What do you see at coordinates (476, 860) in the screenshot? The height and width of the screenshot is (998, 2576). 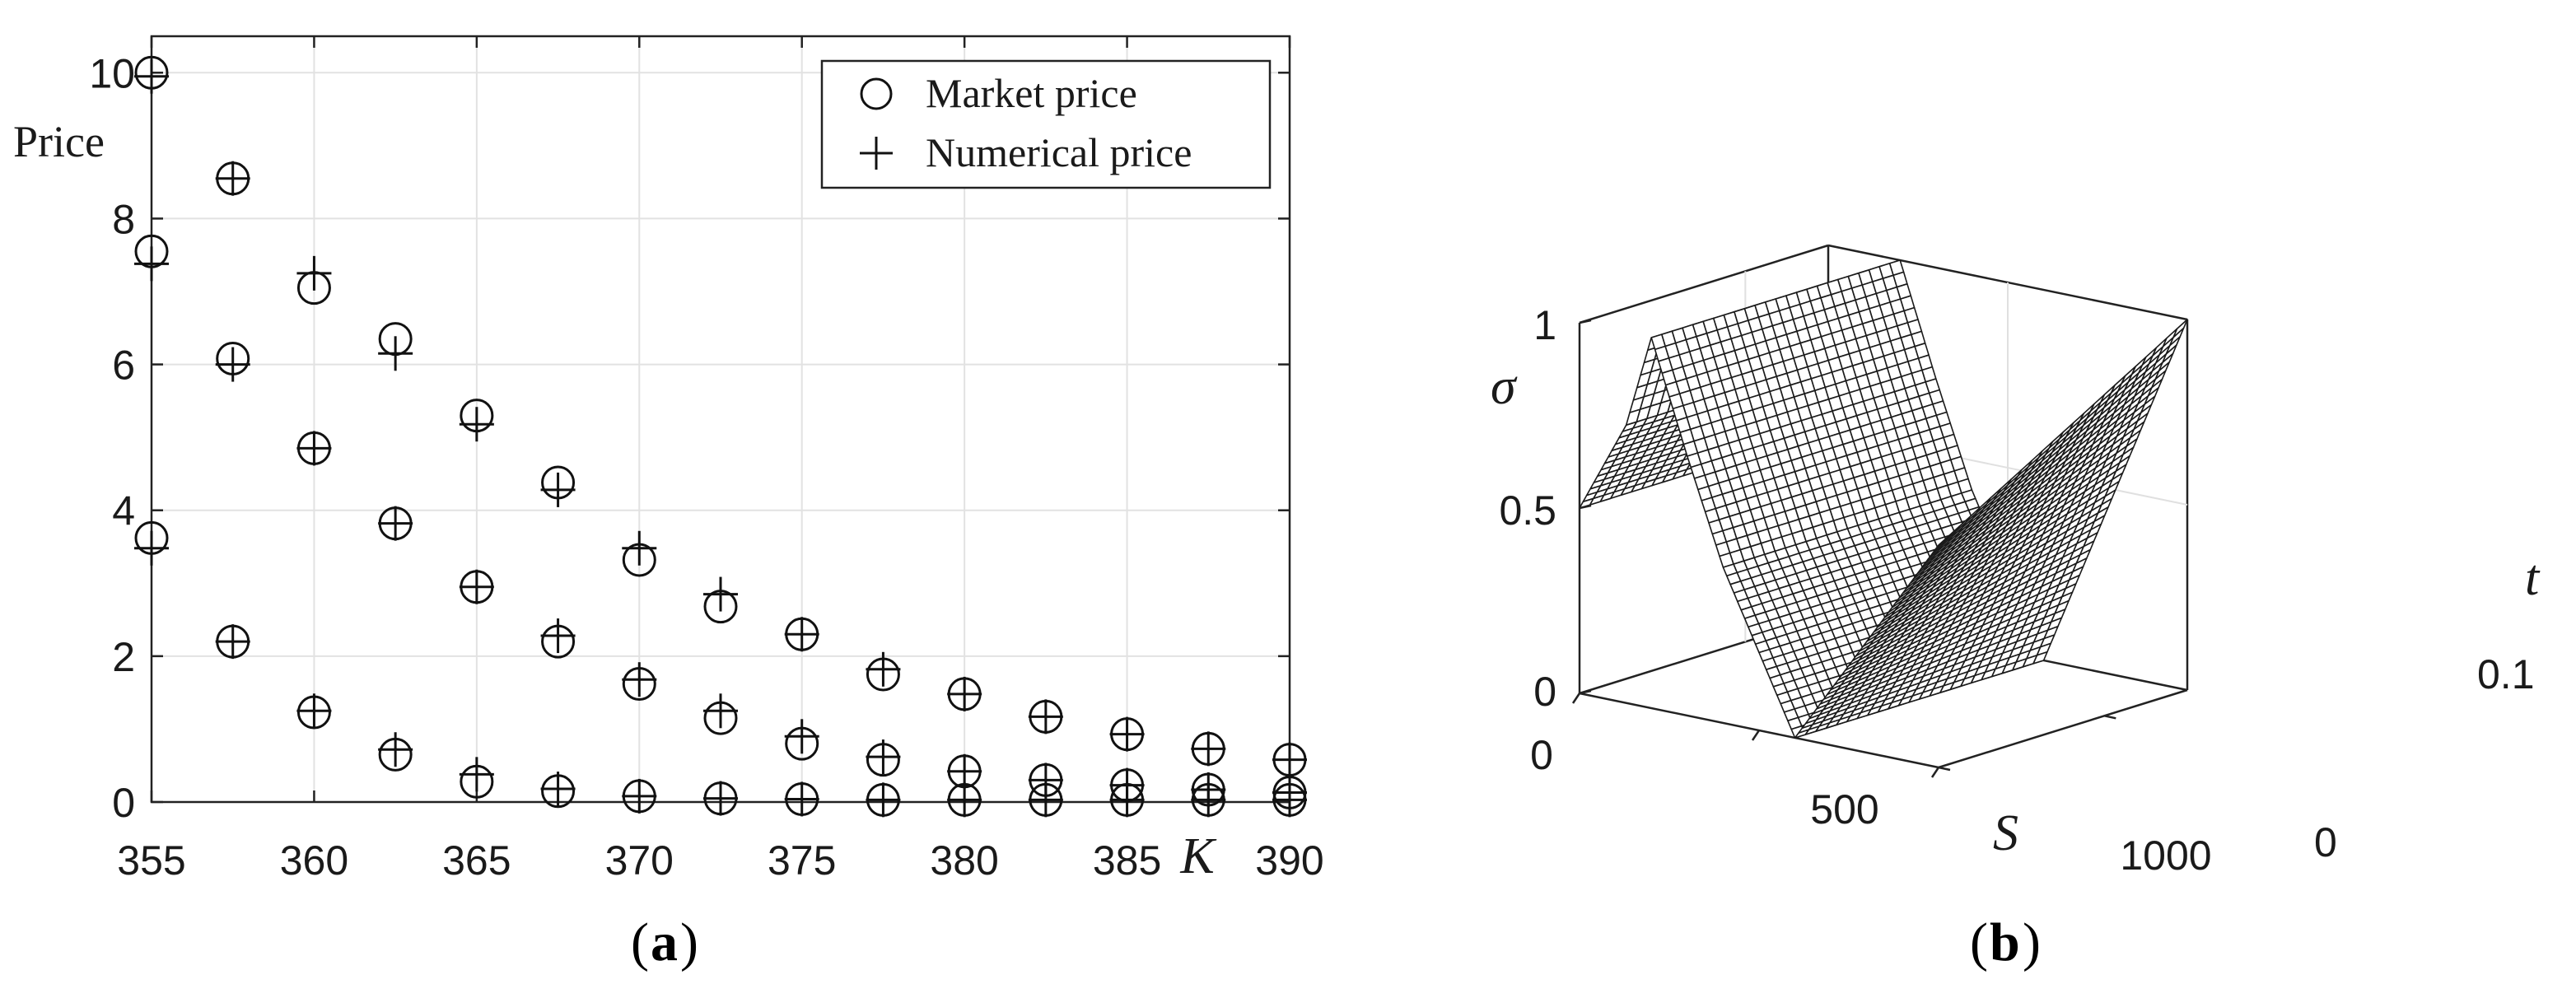 I see `x-tick-label: 365` at bounding box center [476, 860].